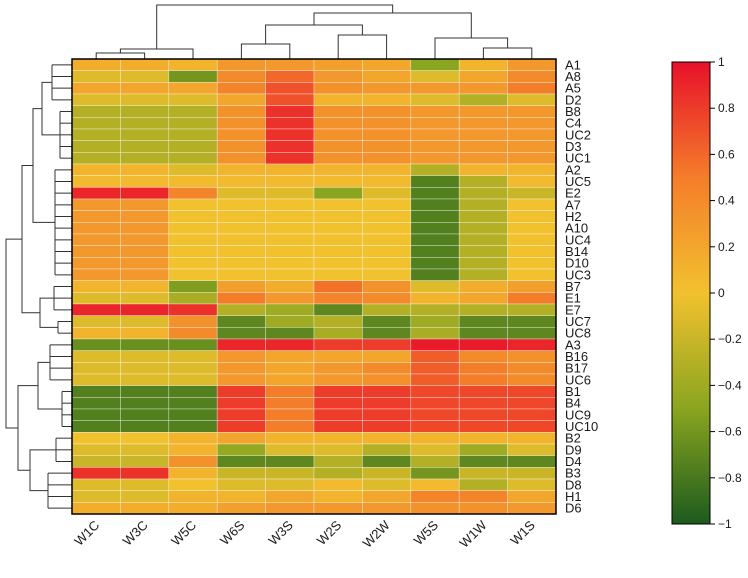  I want to click on row-label: B3, so click(573, 473).